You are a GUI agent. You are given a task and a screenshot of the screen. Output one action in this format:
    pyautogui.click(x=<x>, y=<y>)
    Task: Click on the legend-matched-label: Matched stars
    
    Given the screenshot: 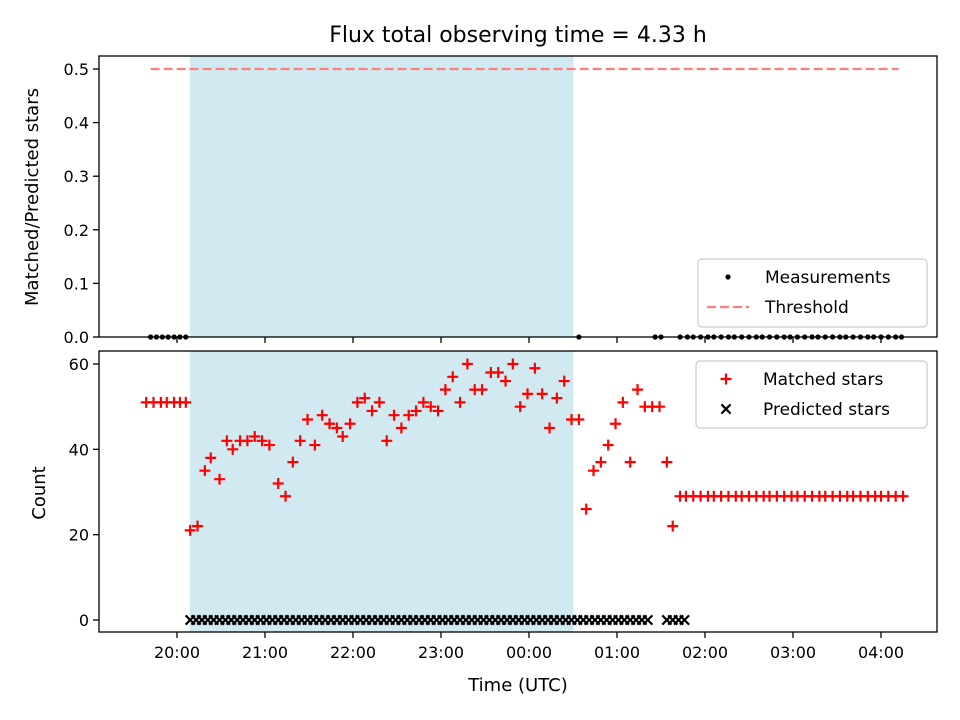 What is the action you would take?
    pyautogui.click(x=823, y=380)
    